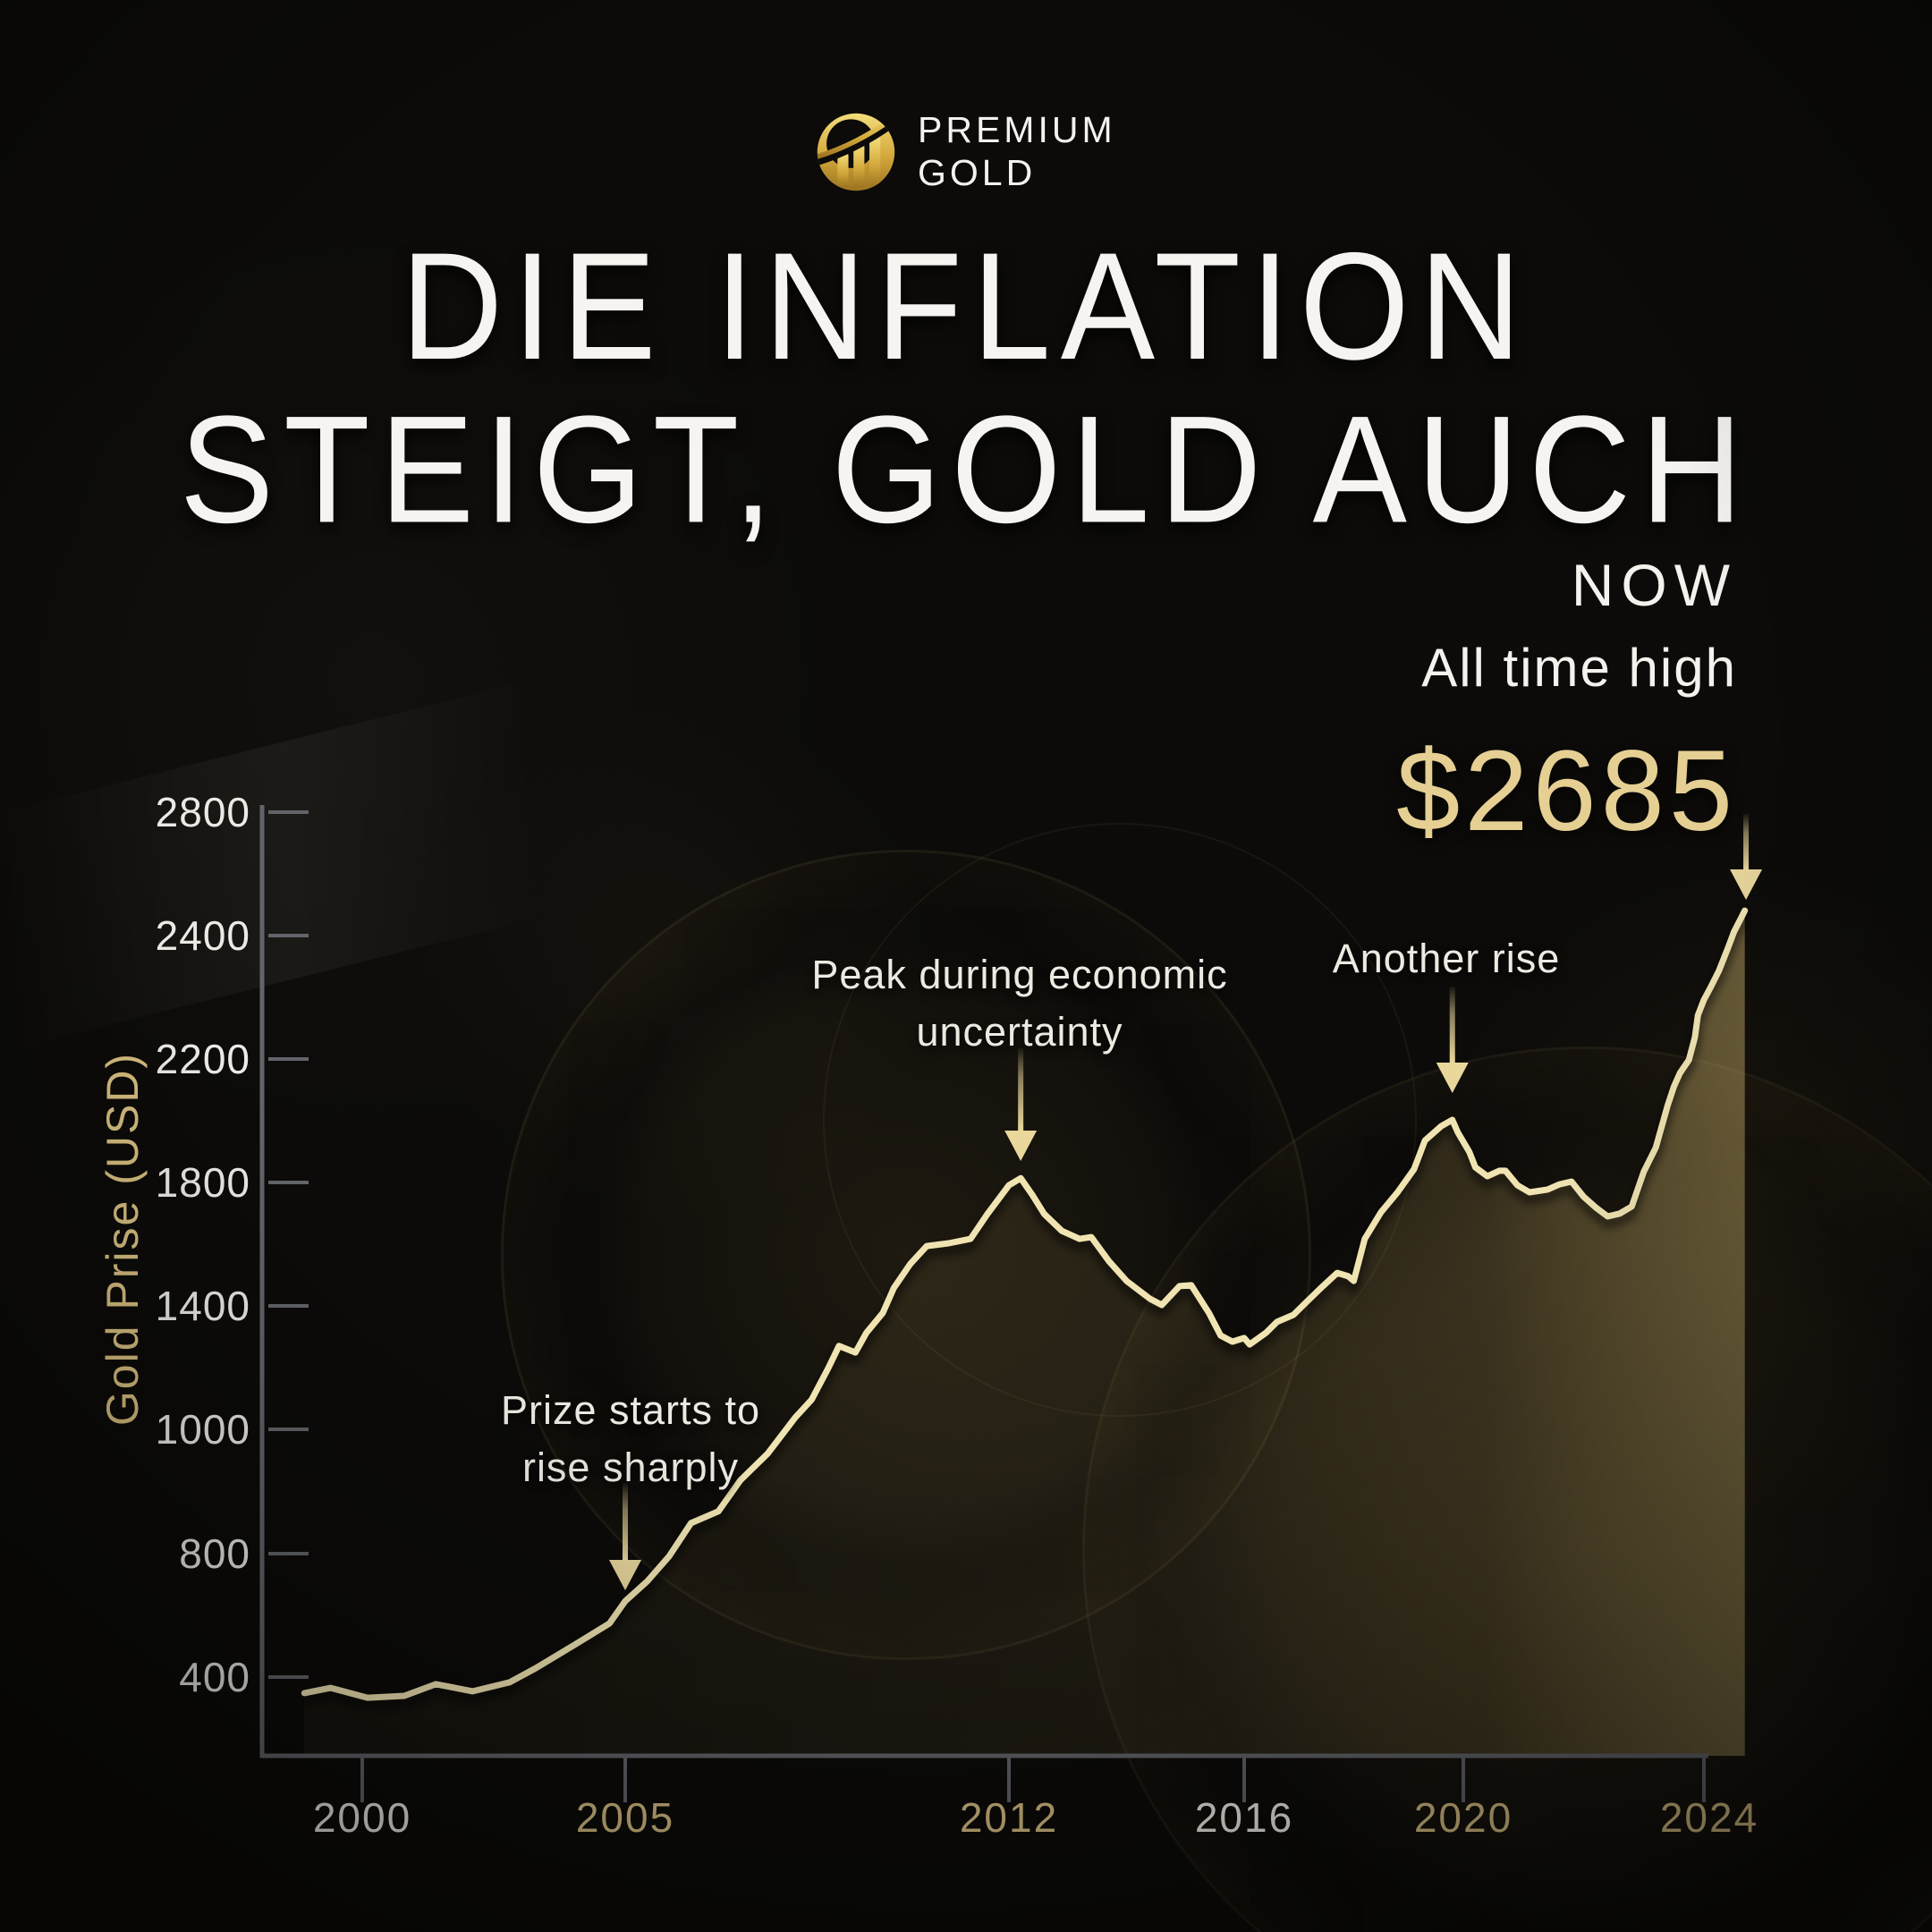  What do you see at coordinates (1244, 1817) in the screenshot?
I see `x-tick-label: 2016` at bounding box center [1244, 1817].